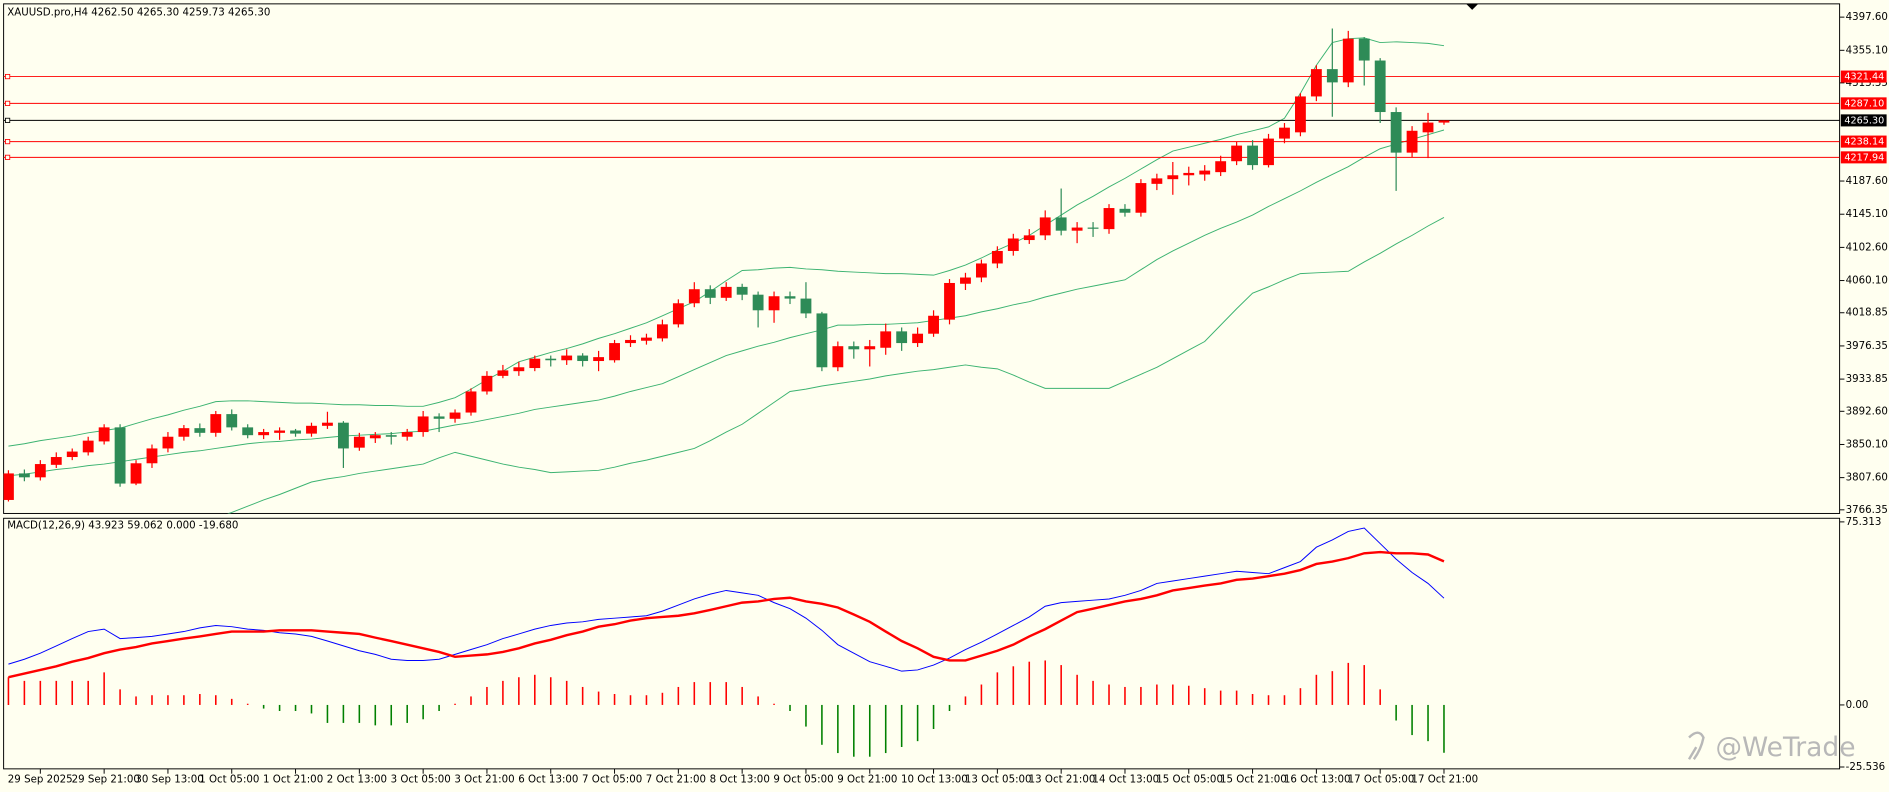 The image size is (1889, 792). What do you see at coordinates (676, 780) in the screenshot?
I see `x-tick-label: 7 Oct 21:00` at bounding box center [676, 780].